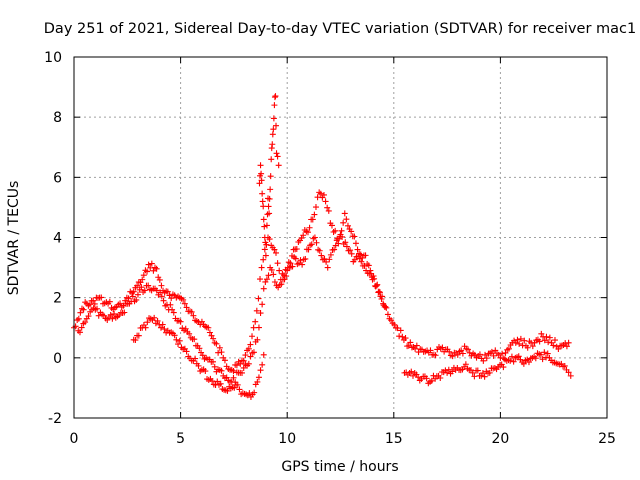 The width and height of the screenshot is (640, 480). What do you see at coordinates (607, 439) in the screenshot?
I see `x-tick-label: 25` at bounding box center [607, 439].